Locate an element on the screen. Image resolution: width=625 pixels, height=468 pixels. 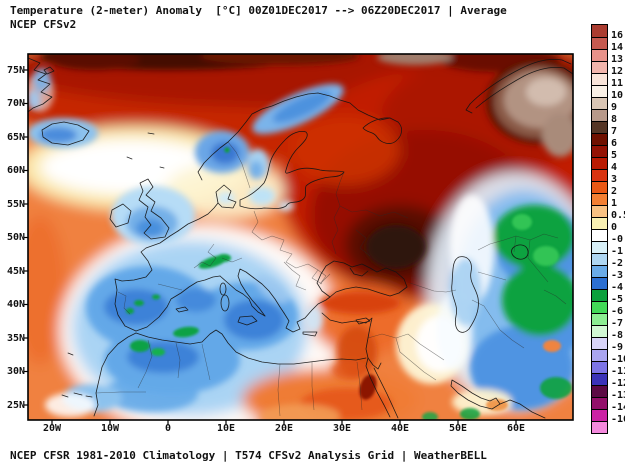
colorbar-label: -5 is located at coordinates (617, 299).